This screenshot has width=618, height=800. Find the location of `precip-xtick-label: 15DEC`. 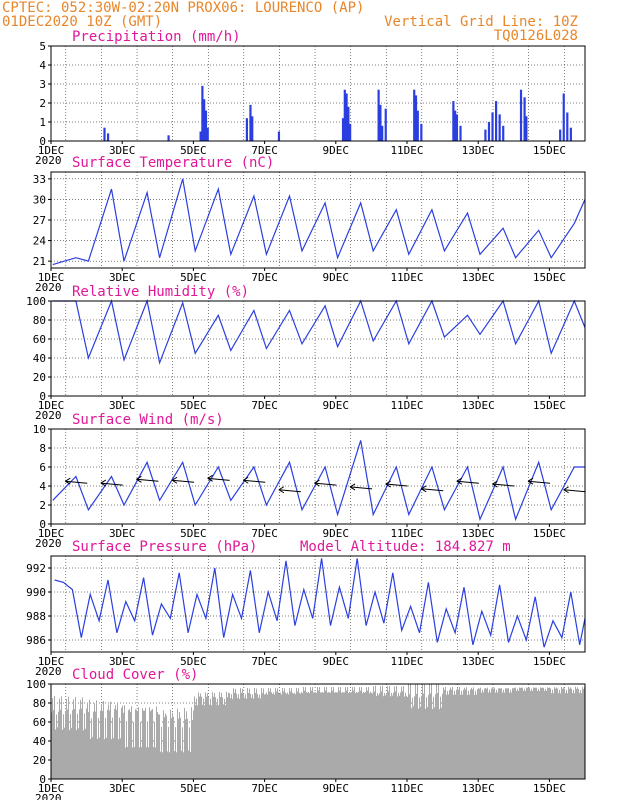

precip-xtick-label: 15DEC is located at coordinates (549, 150).